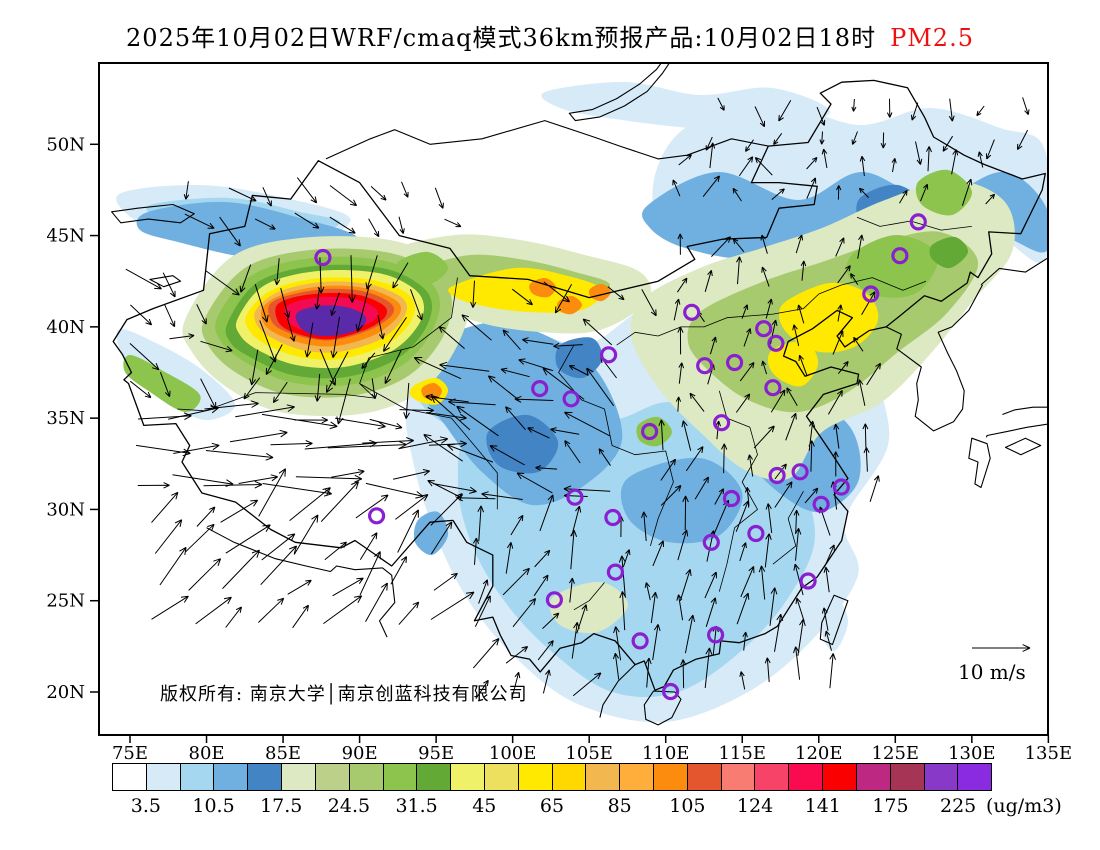 Image resolution: width=1100 pixels, height=850 pixels. What do you see at coordinates (552, 806) in the screenshot?
I see `colorbar-tick-label: 65` at bounding box center [552, 806].